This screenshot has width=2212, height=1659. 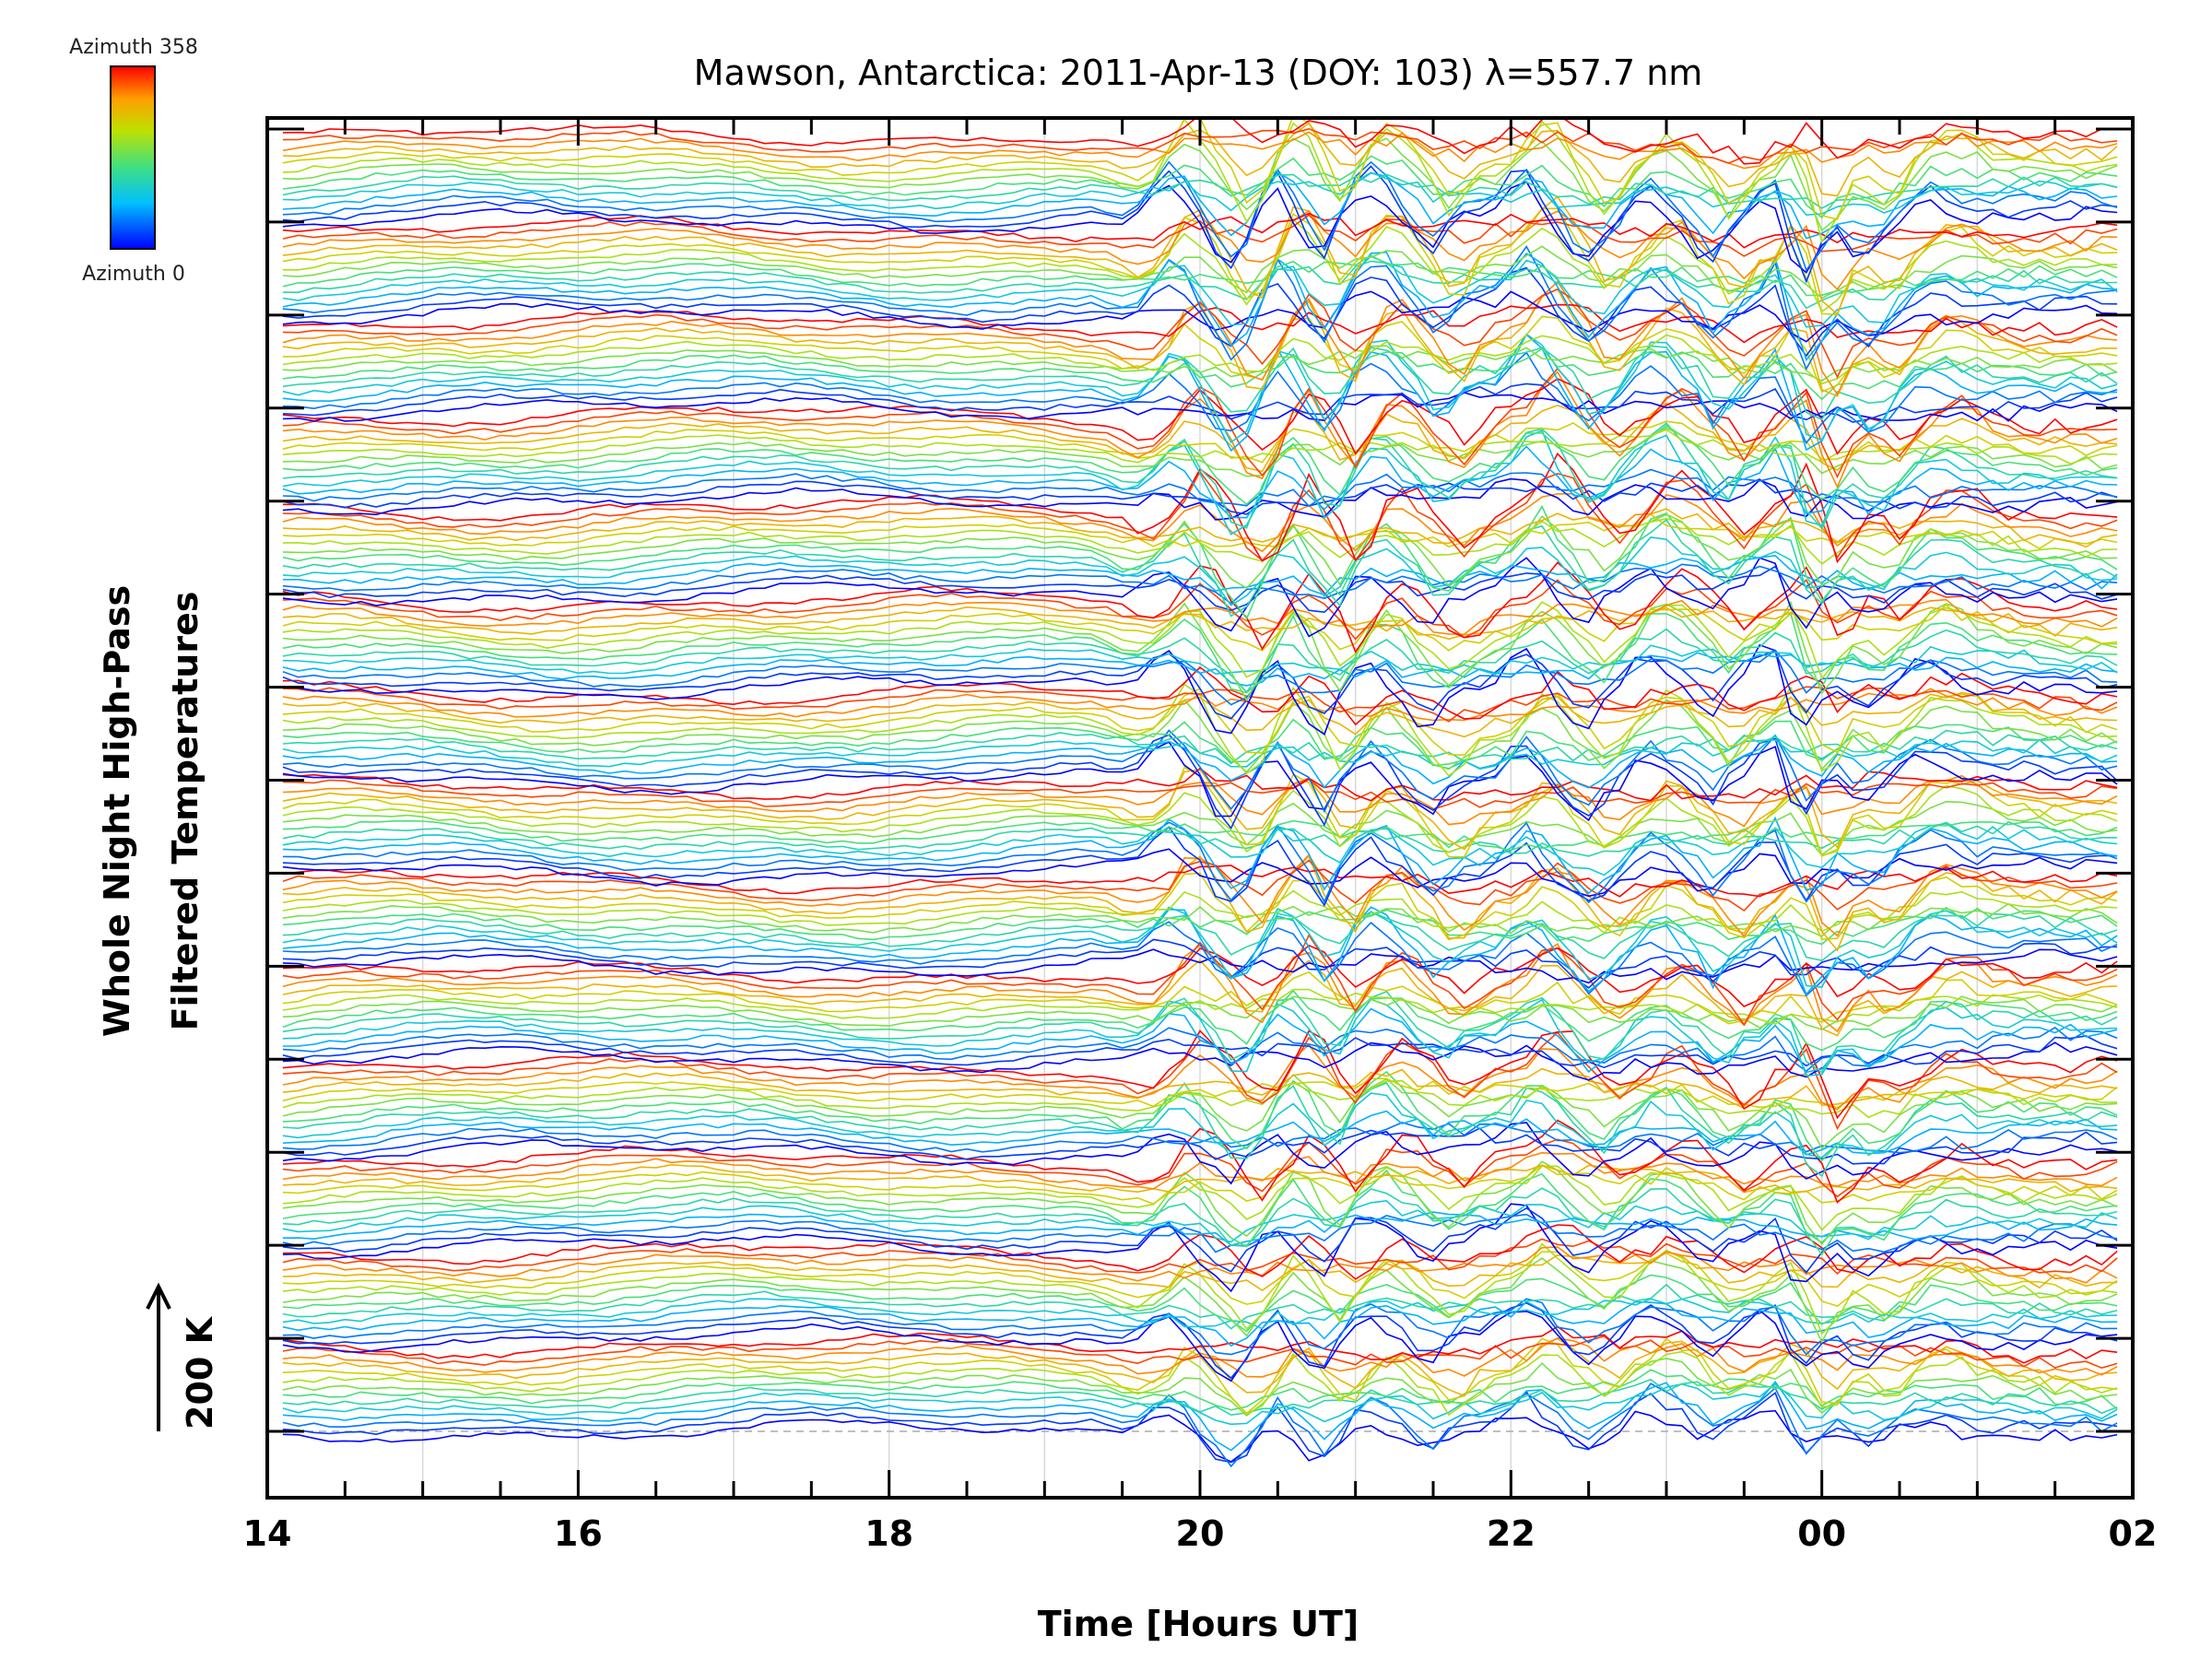 What do you see at coordinates (267, 1533) in the screenshot?
I see `x-tick-label: 14` at bounding box center [267, 1533].